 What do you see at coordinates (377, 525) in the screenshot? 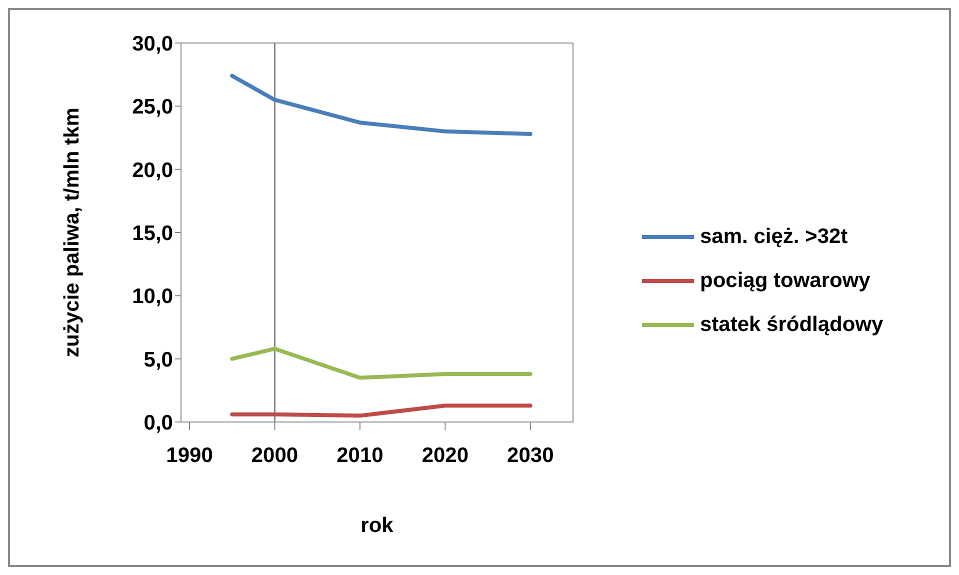
I see `x-axis-title: rok` at bounding box center [377, 525].